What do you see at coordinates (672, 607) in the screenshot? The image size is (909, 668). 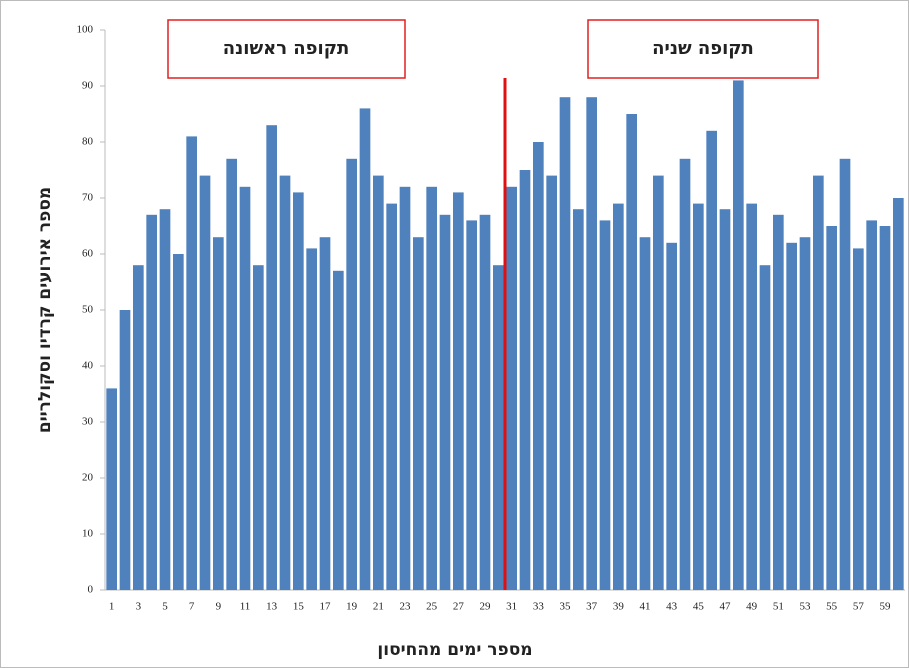 I see `x-tick-label: 43` at bounding box center [672, 607].